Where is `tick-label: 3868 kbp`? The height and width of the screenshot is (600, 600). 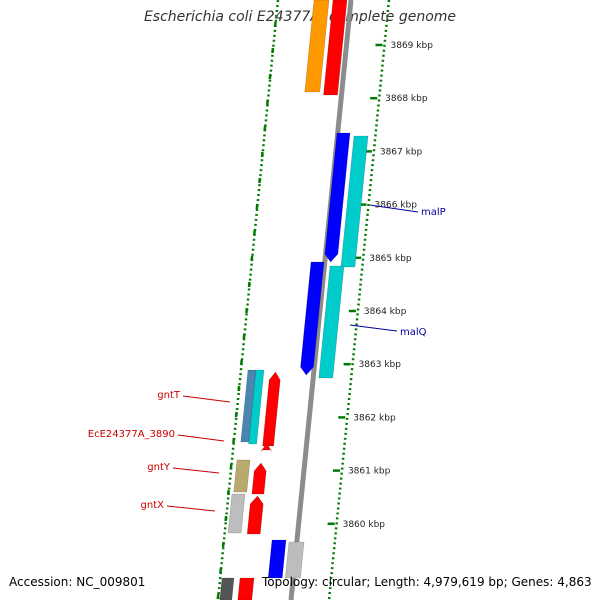
tick-label: 3868 kbp is located at coordinates (406, 99).